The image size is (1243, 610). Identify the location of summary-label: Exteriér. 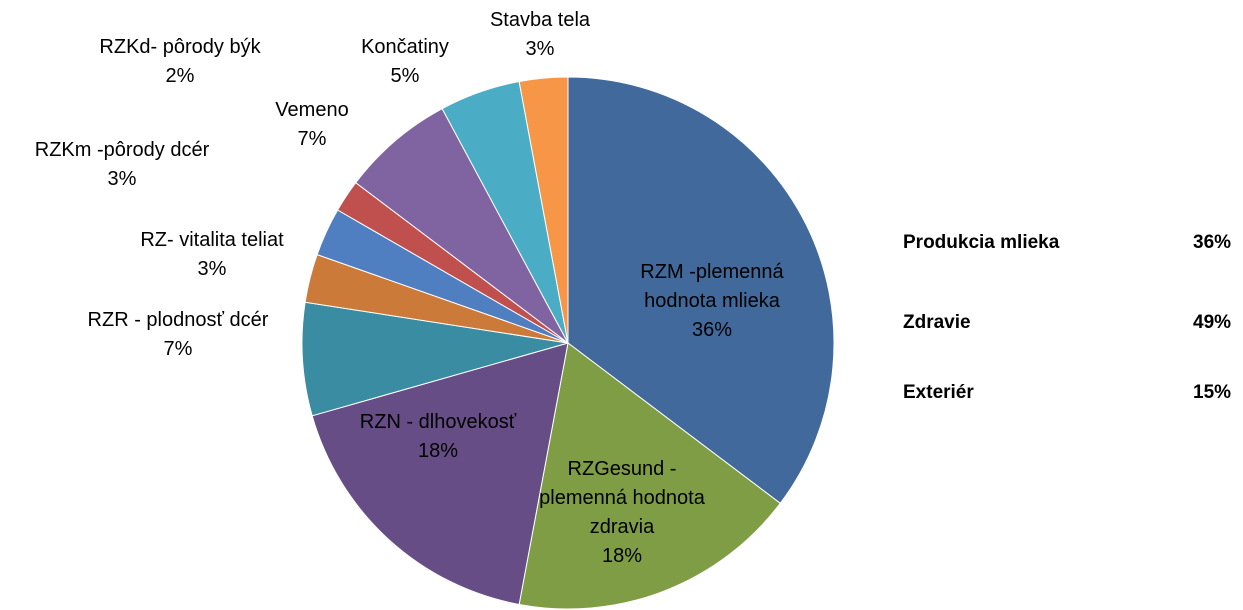
(938, 392).